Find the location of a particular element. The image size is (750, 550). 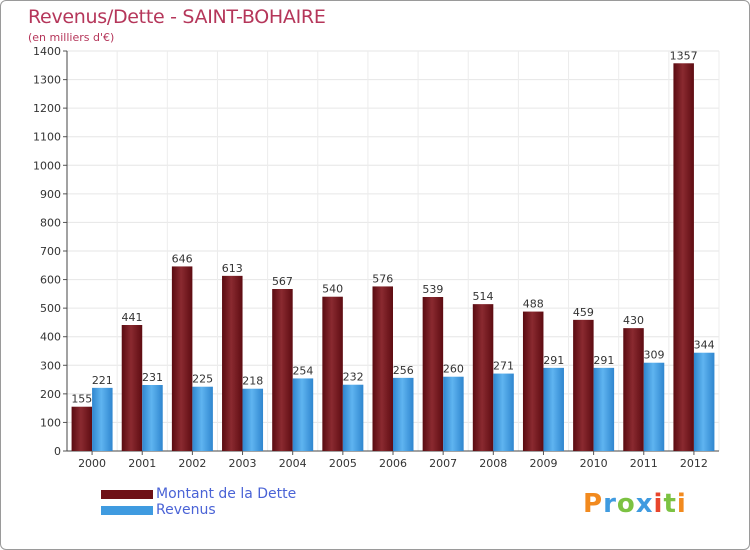

y-tick-label: 100 is located at coordinates (50, 422).